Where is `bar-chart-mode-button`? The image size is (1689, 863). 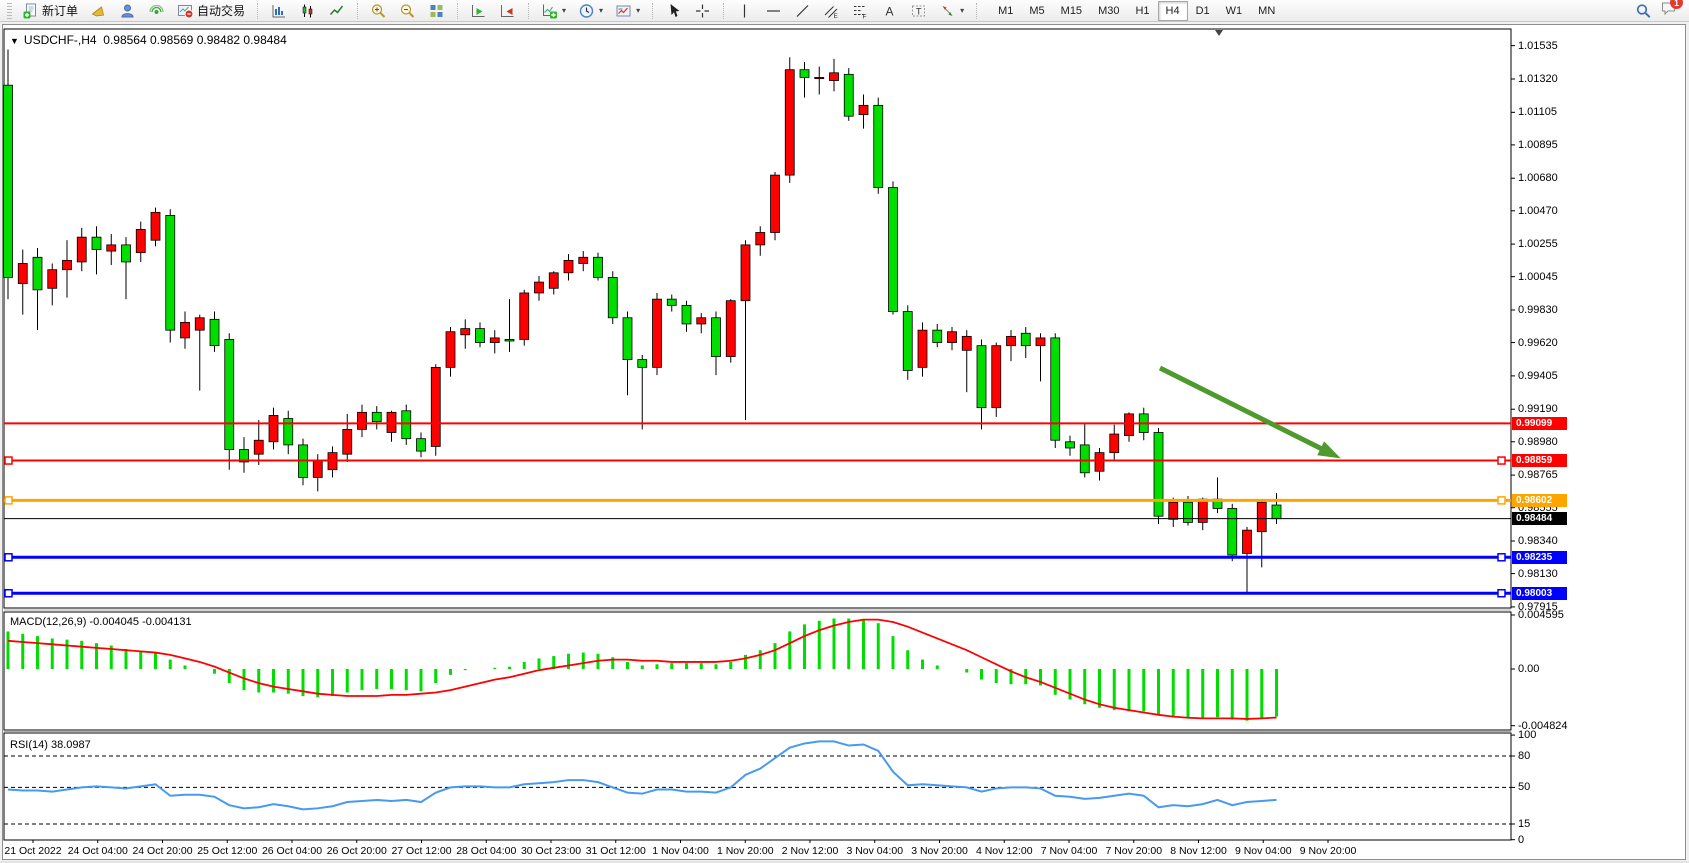
bar-chart-mode-button is located at coordinates (278, 11).